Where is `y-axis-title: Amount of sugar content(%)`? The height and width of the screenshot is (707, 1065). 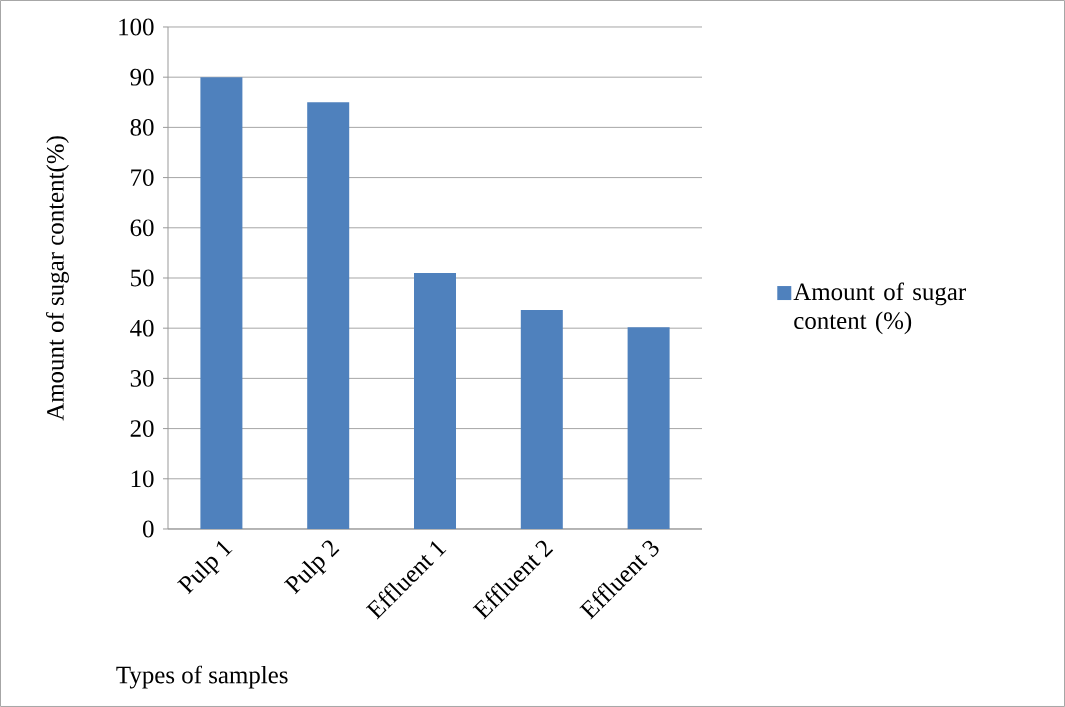 y-axis-title: Amount of sugar content(%) is located at coordinates (57, 278).